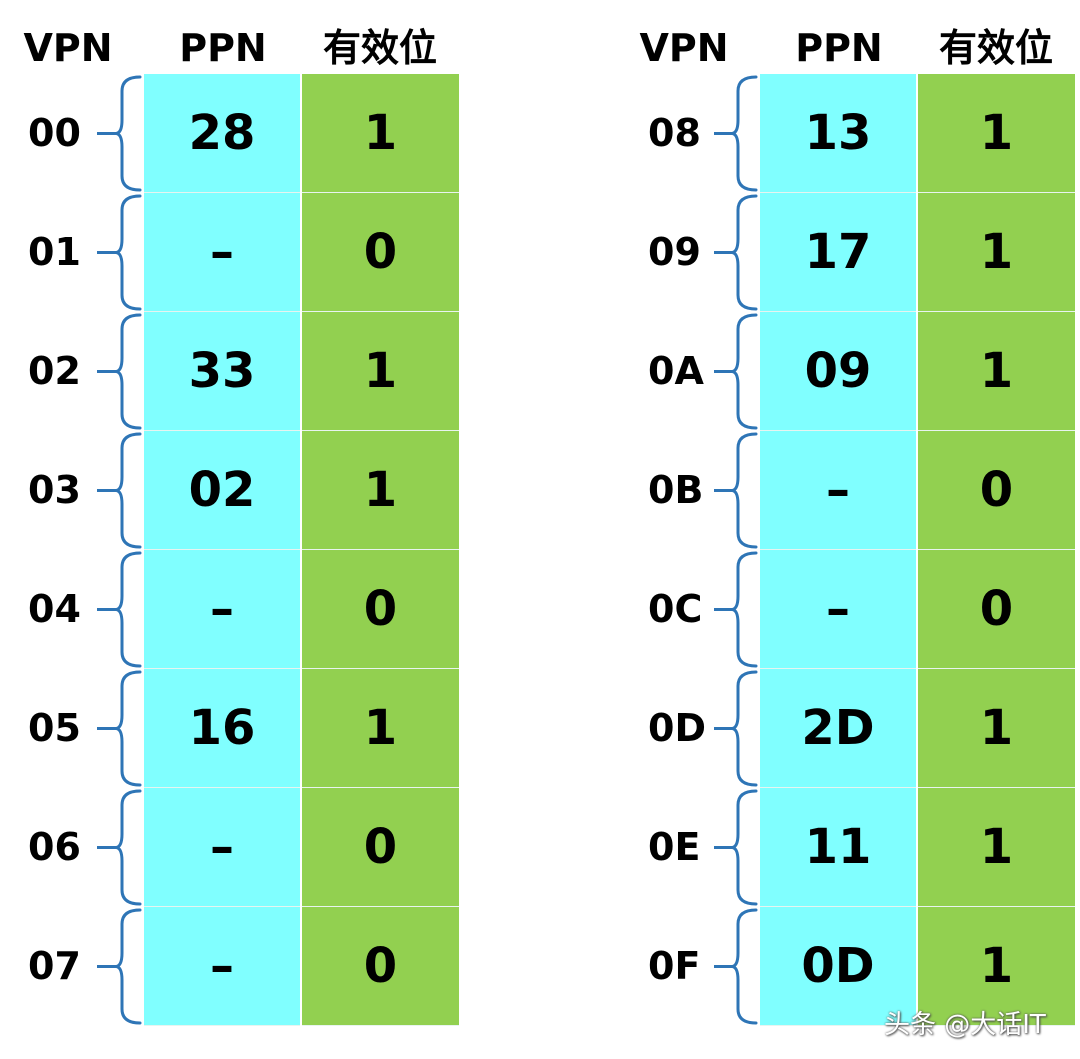  I want to click on vpn-label: 0A, so click(676, 371).